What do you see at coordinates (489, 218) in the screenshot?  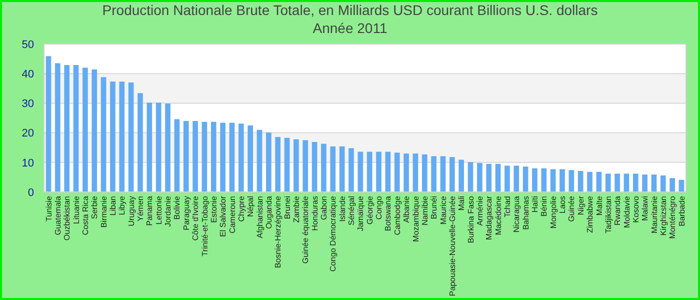 I see `x-tick-label: Madagascar` at bounding box center [489, 218].